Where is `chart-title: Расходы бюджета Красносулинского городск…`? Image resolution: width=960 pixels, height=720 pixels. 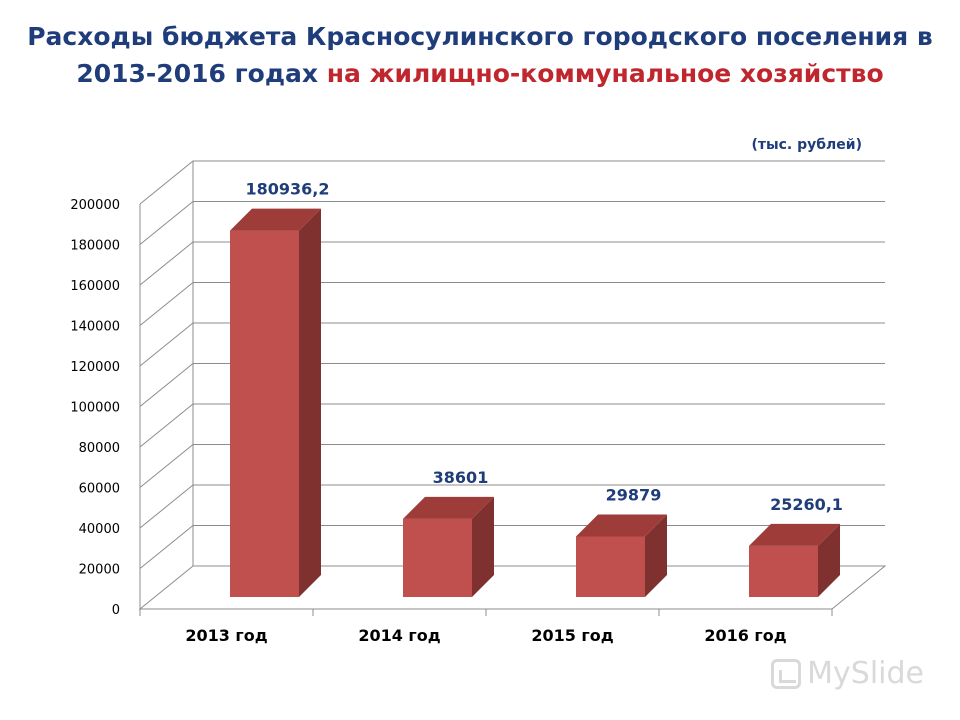
chart-title: Расходы бюджета Красносулинского городск… is located at coordinates (480, 55).